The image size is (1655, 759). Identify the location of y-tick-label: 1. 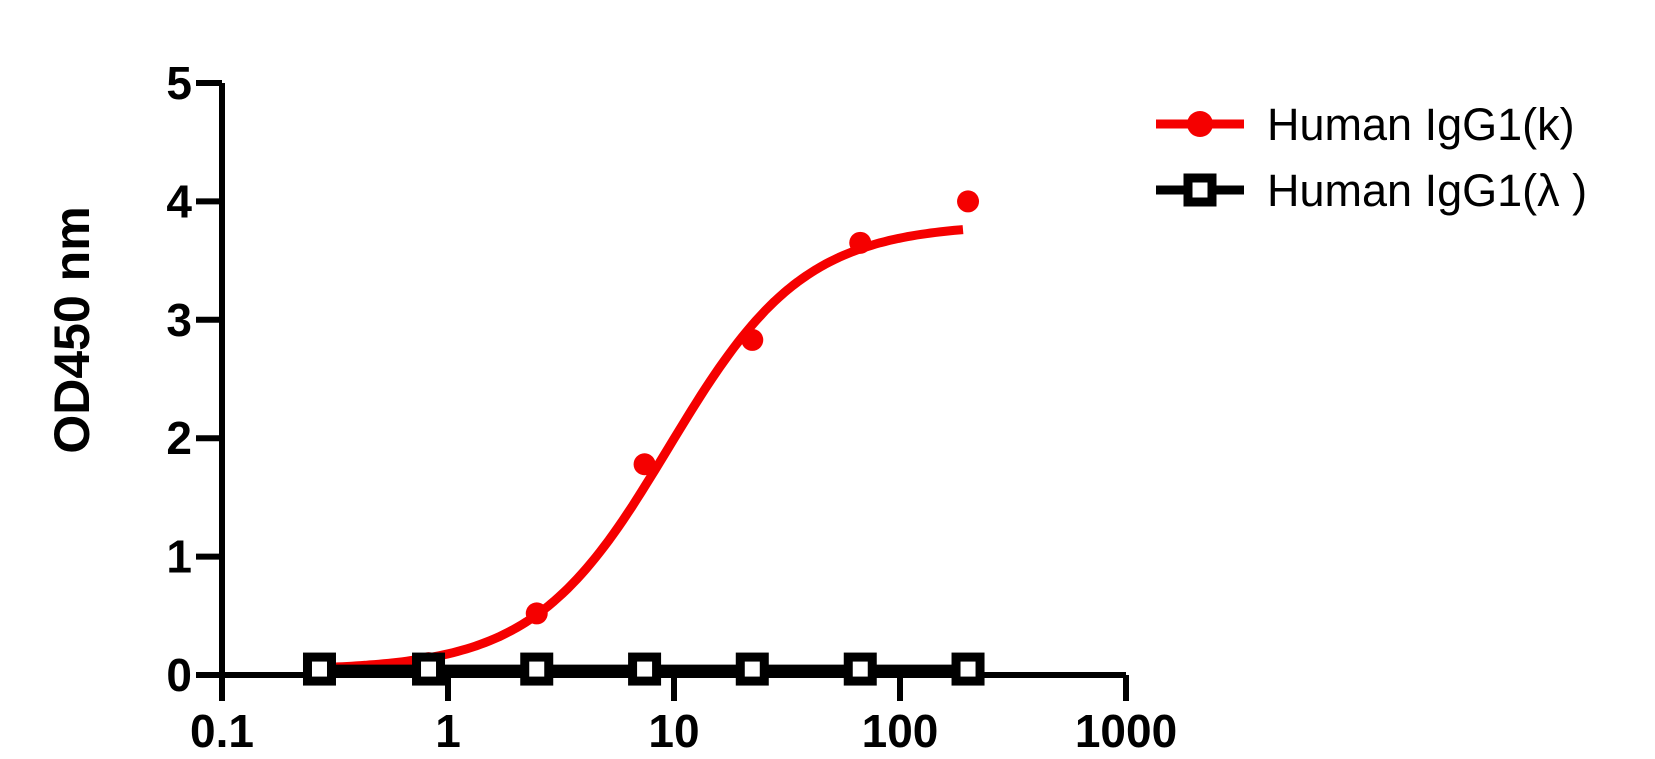
(179, 557).